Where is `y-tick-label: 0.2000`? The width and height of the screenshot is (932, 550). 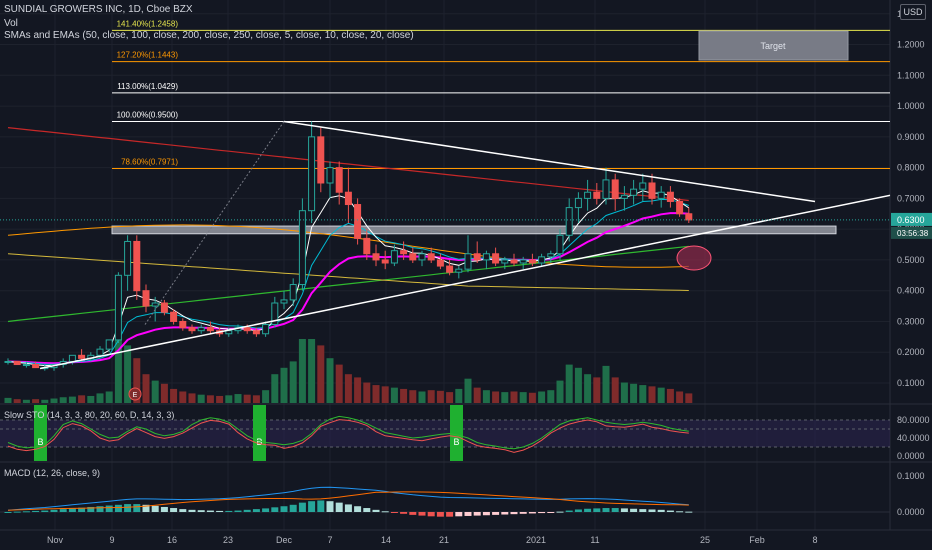
y-tick-label: 0.2000 is located at coordinates (911, 352).